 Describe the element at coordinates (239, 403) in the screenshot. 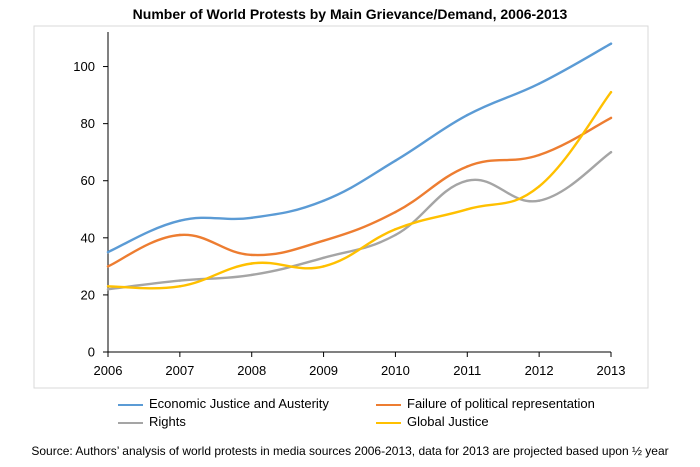

I see `legend-label: Economic Justice and Austerity` at that location.